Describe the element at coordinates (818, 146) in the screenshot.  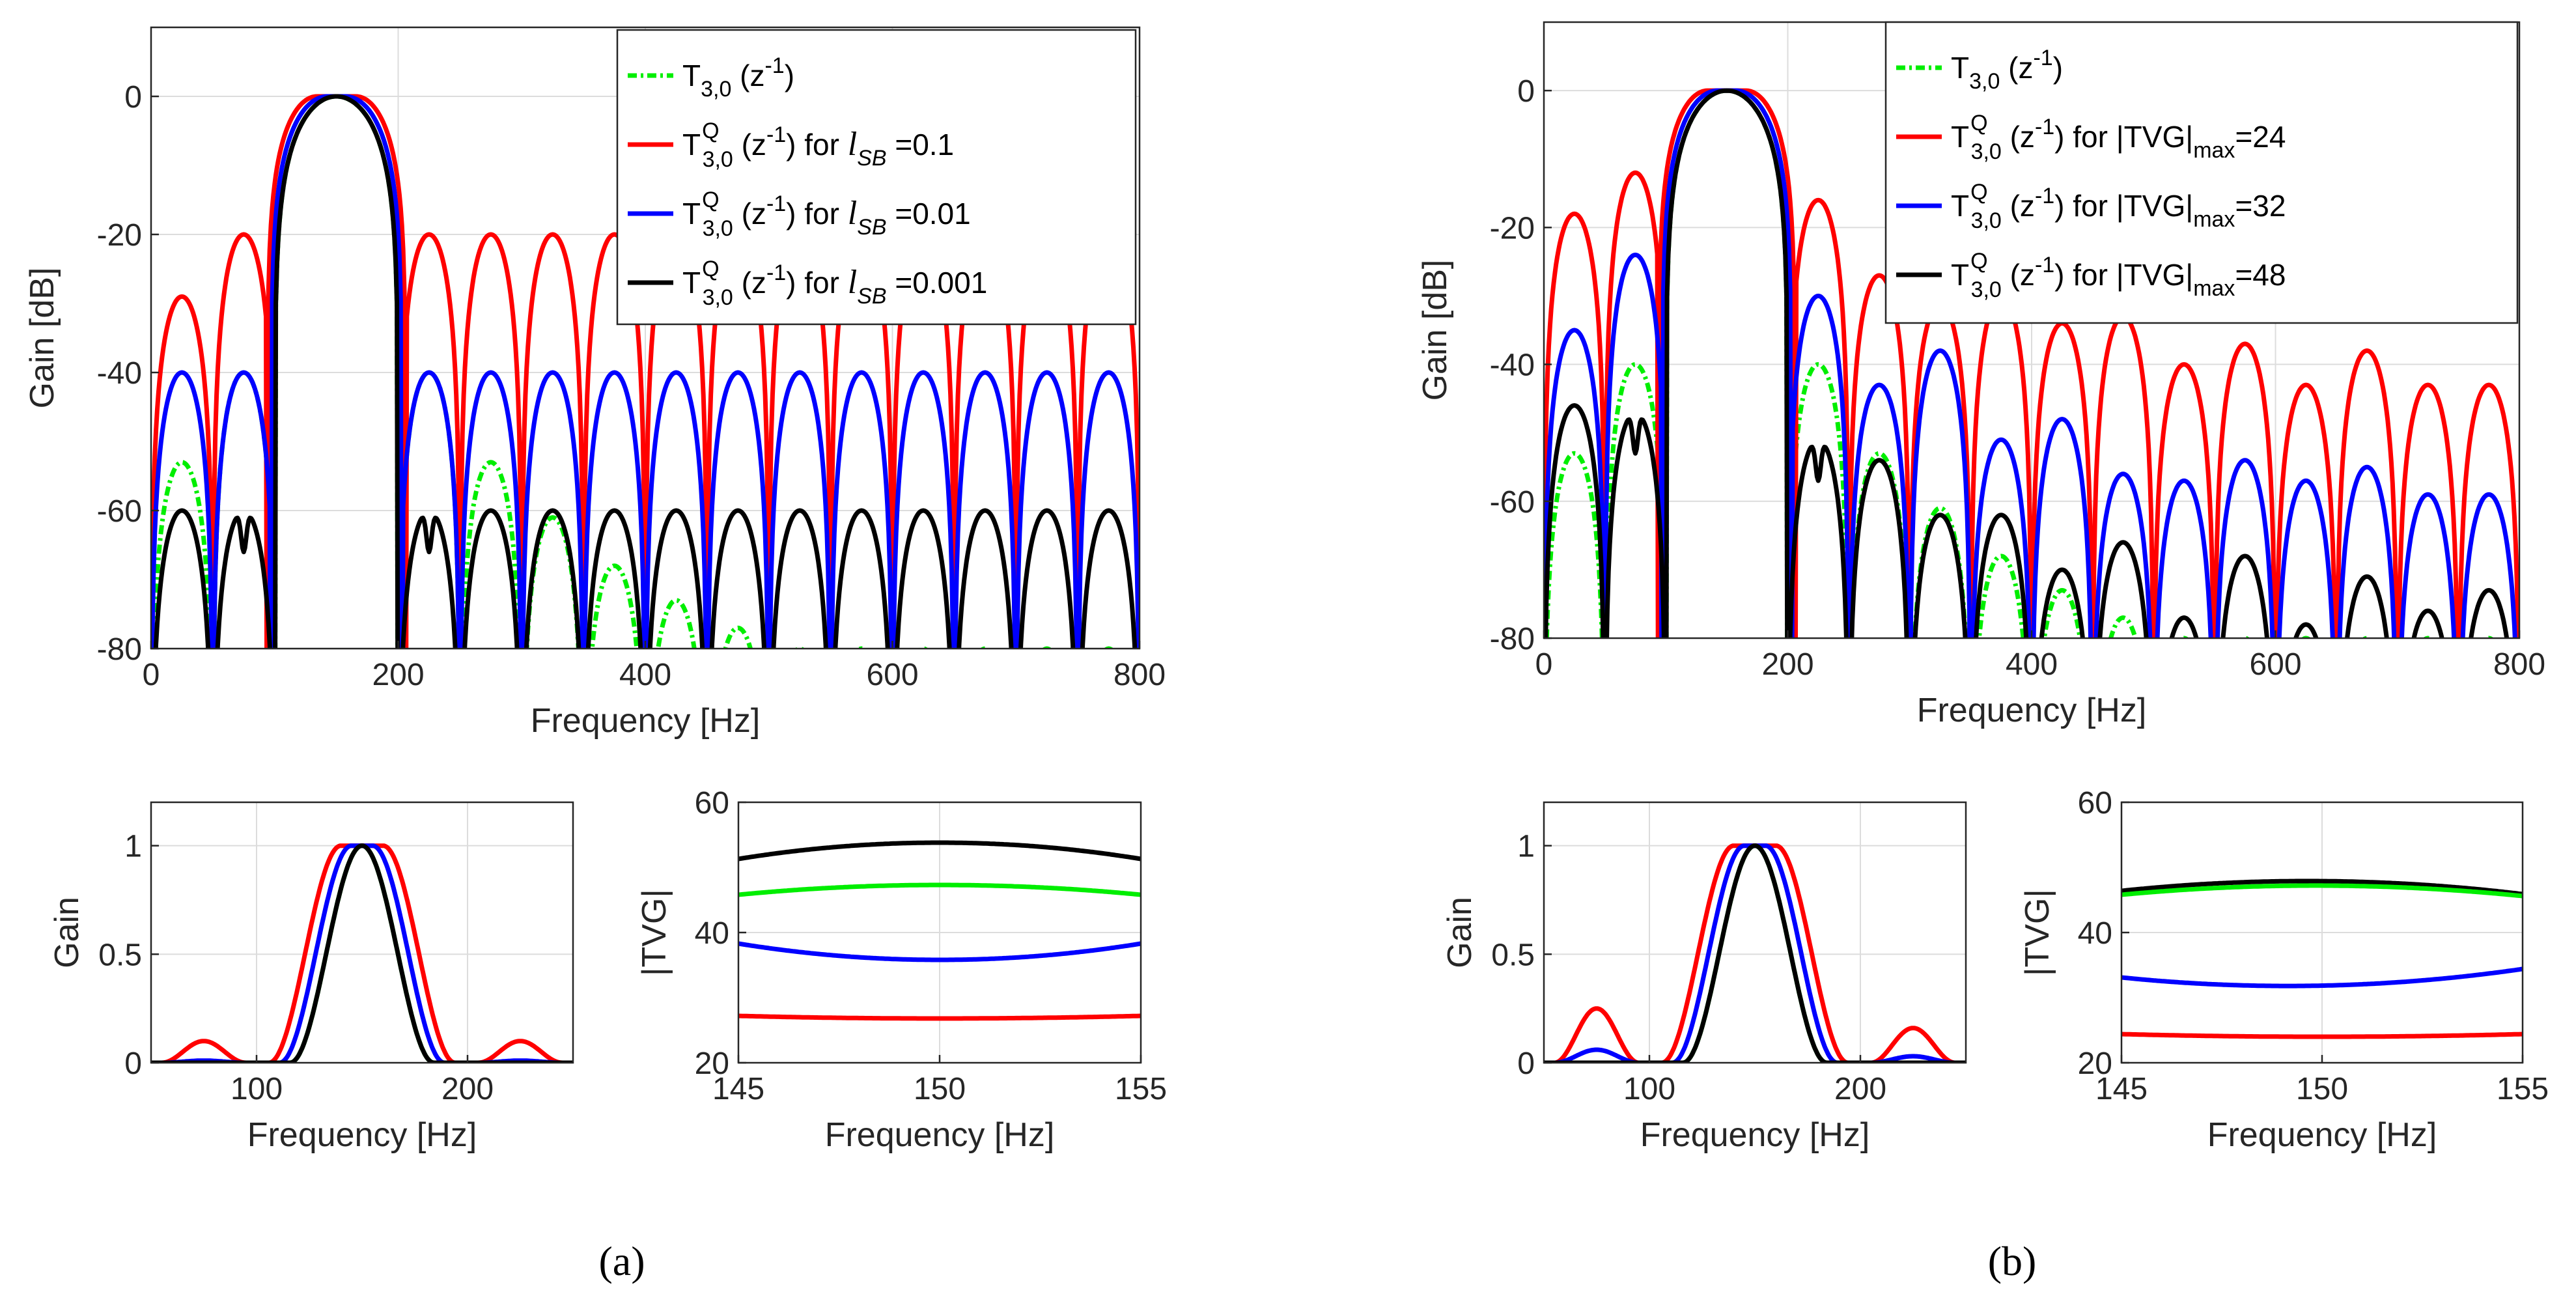
I see `legend-entry: TQ 3,0 (z-1) for lSB =0.1` at that location.